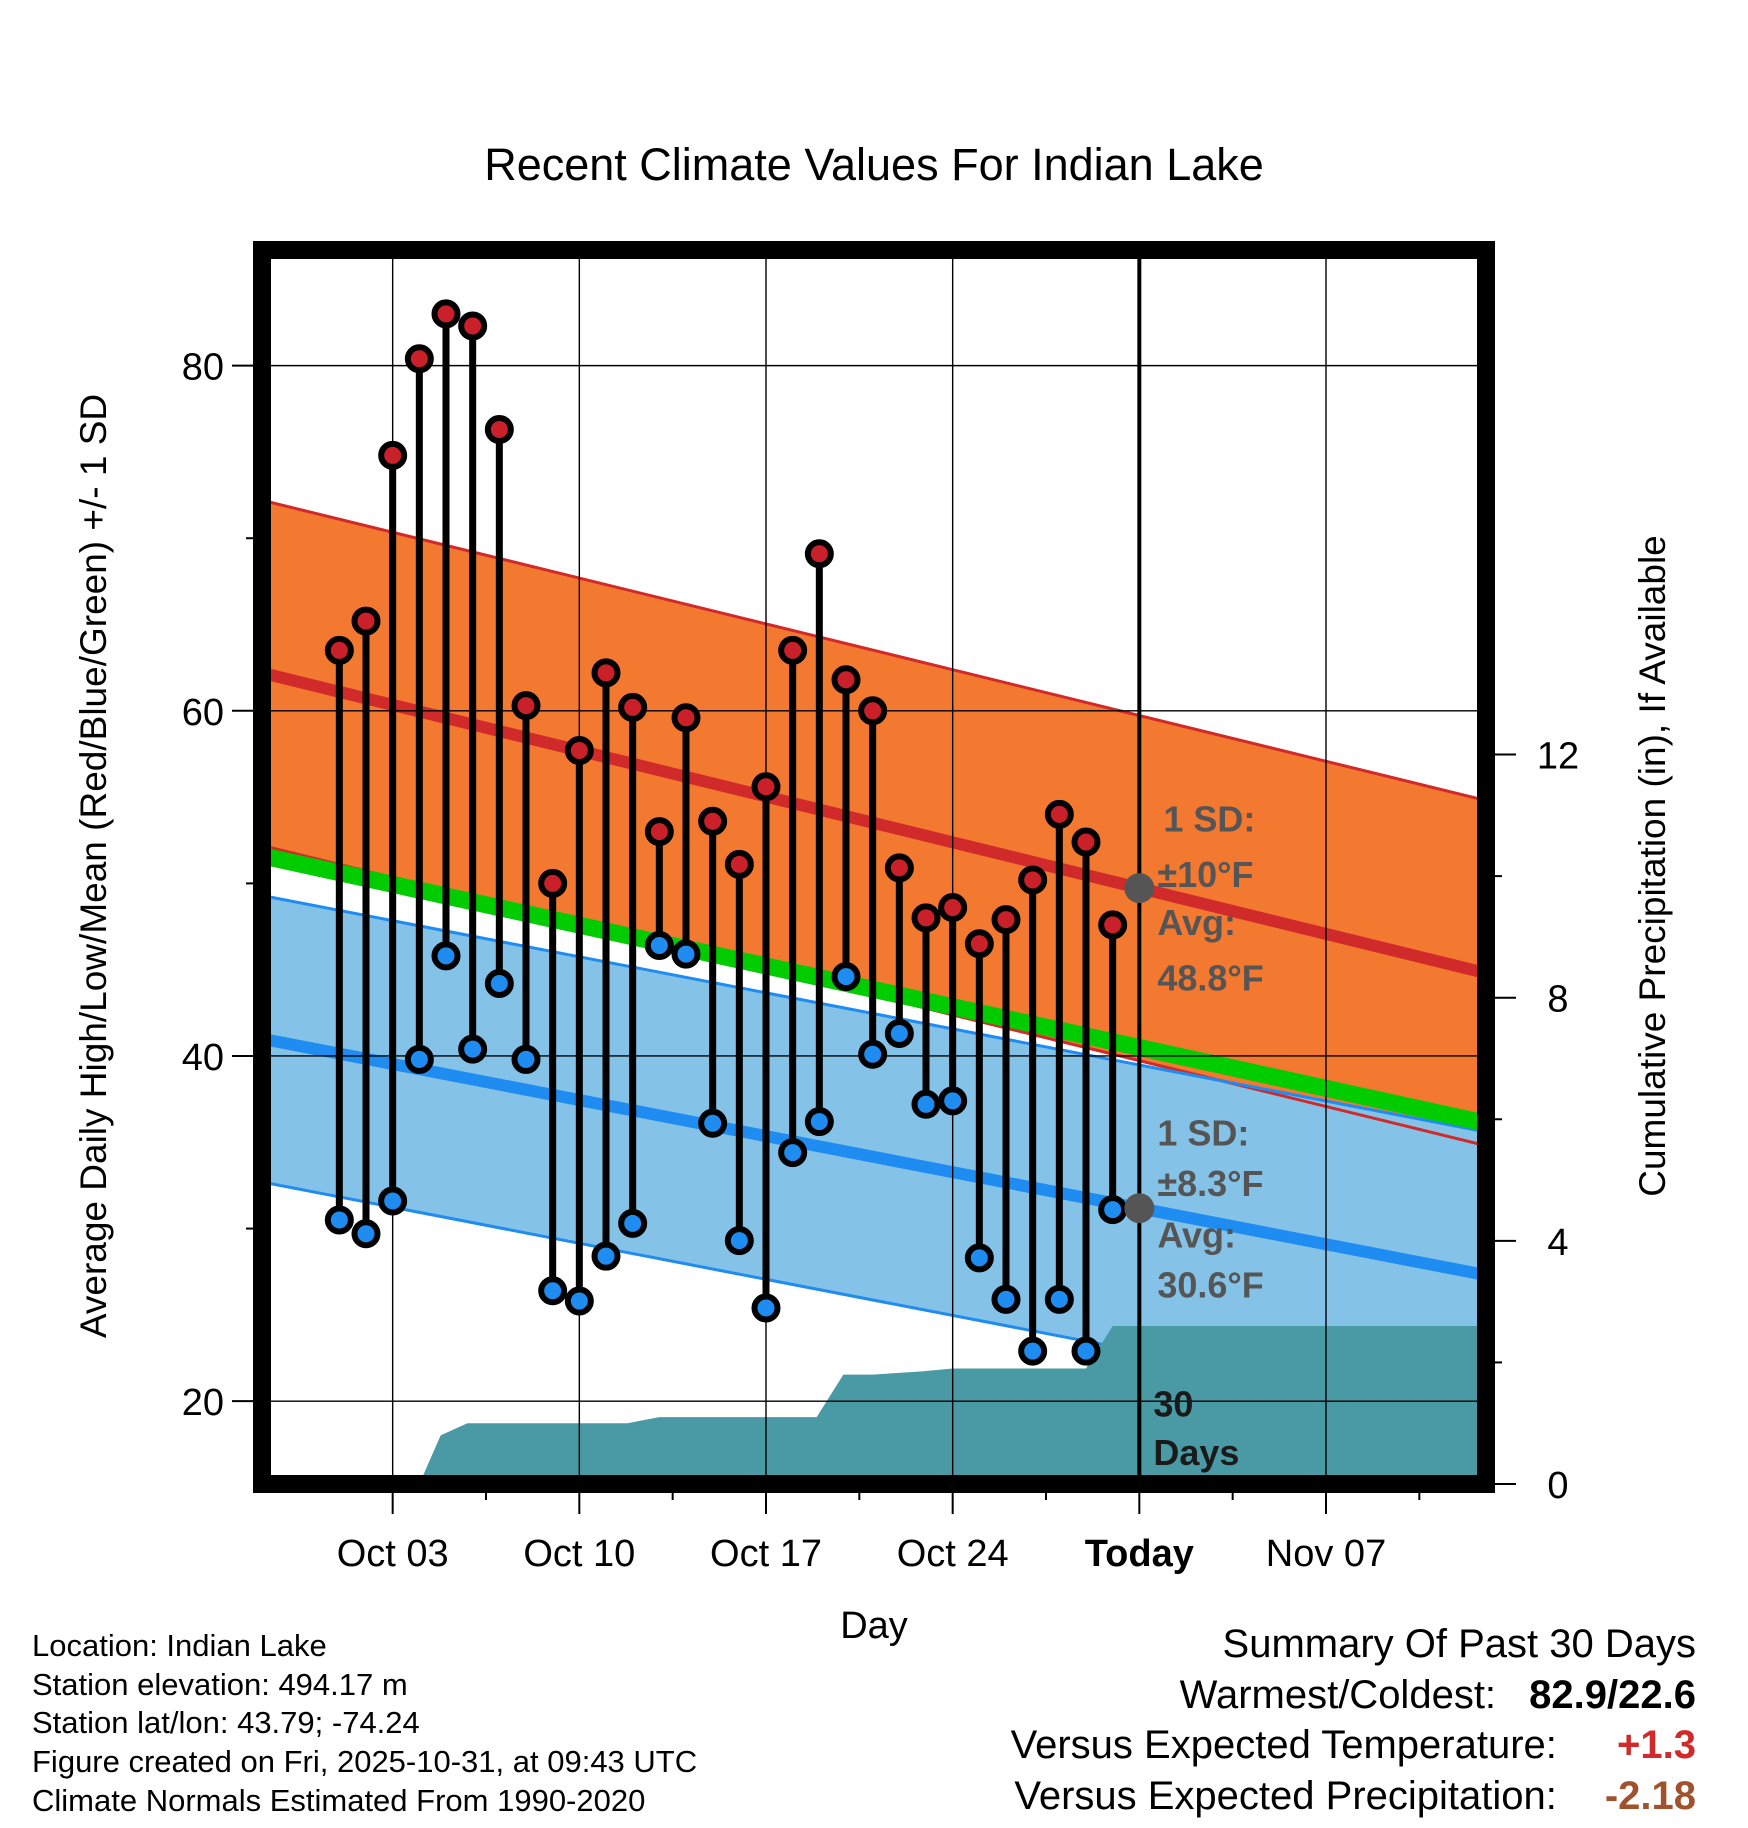  What do you see at coordinates (203, 1403) in the screenshot?
I see `y-tick-label: 20` at bounding box center [203, 1403].